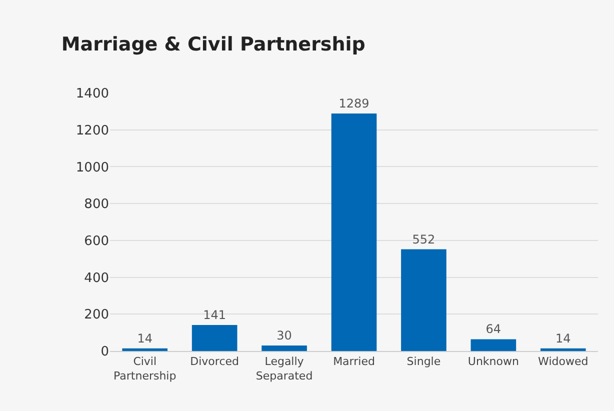 Image resolution: width=614 pixels, height=411 pixels. I want to click on x-tick-label: Legally Separated, so click(284, 368).